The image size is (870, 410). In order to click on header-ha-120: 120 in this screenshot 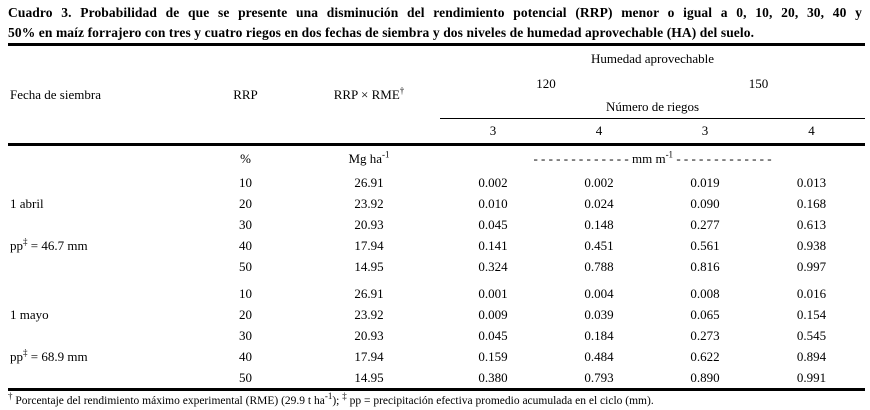, I will do `click(546, 83)`.